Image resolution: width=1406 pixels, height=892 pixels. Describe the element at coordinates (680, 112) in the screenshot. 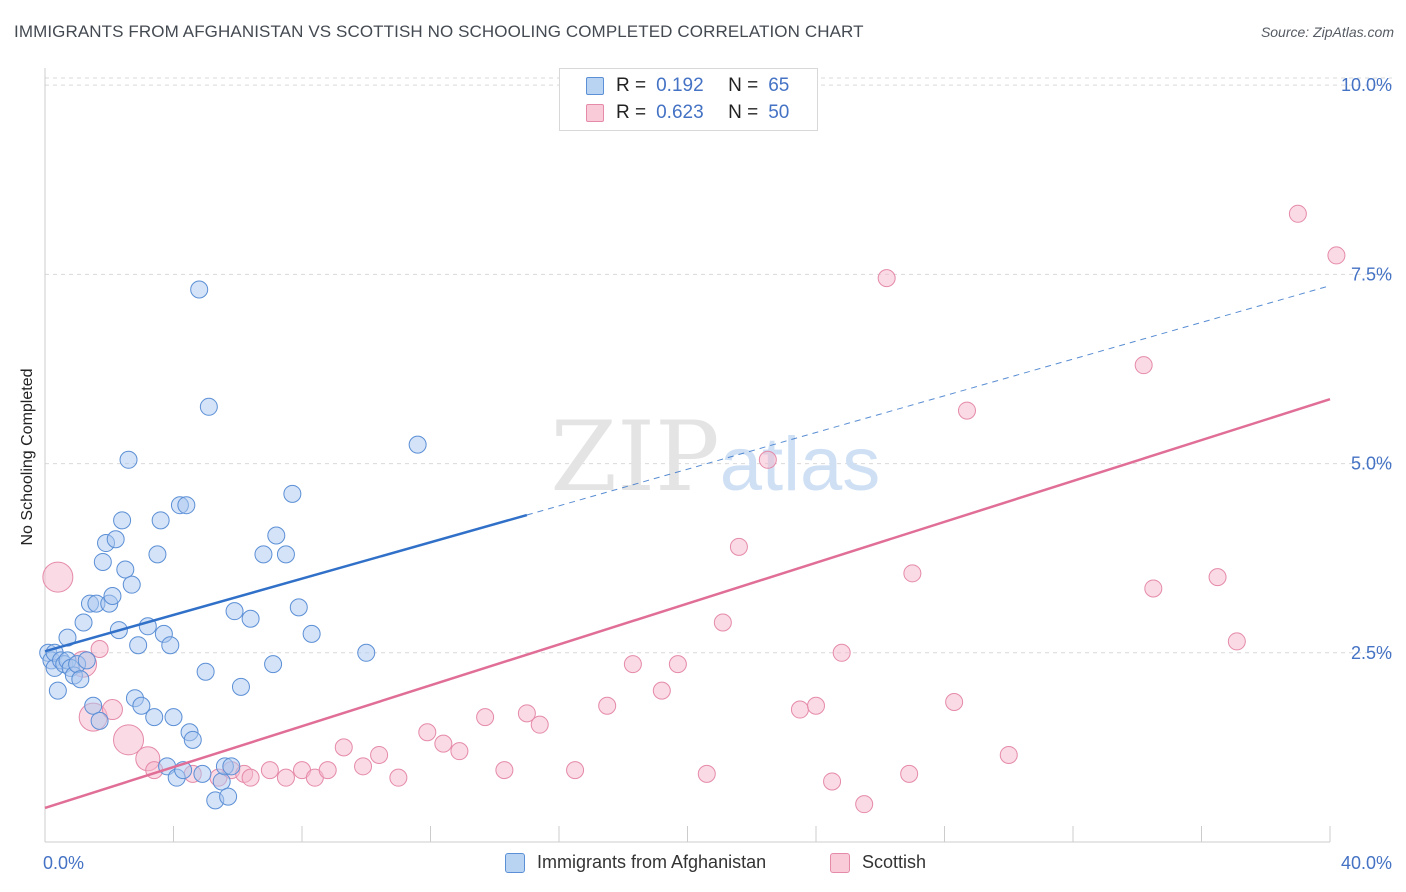

I see `legend-pink-r-value: 0.623` at that location.